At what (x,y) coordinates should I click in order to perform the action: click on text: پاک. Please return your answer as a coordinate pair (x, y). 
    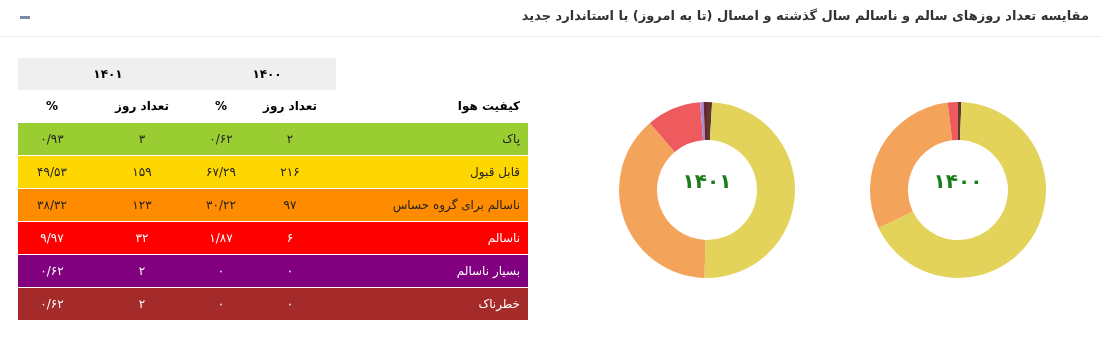
    Looking at the image, I should click on (432, 138).